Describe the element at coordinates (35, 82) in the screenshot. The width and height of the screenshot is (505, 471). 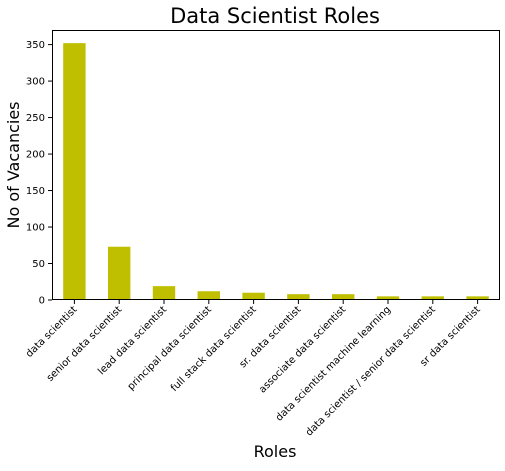
I see `y-tick-label: 300` at that location.